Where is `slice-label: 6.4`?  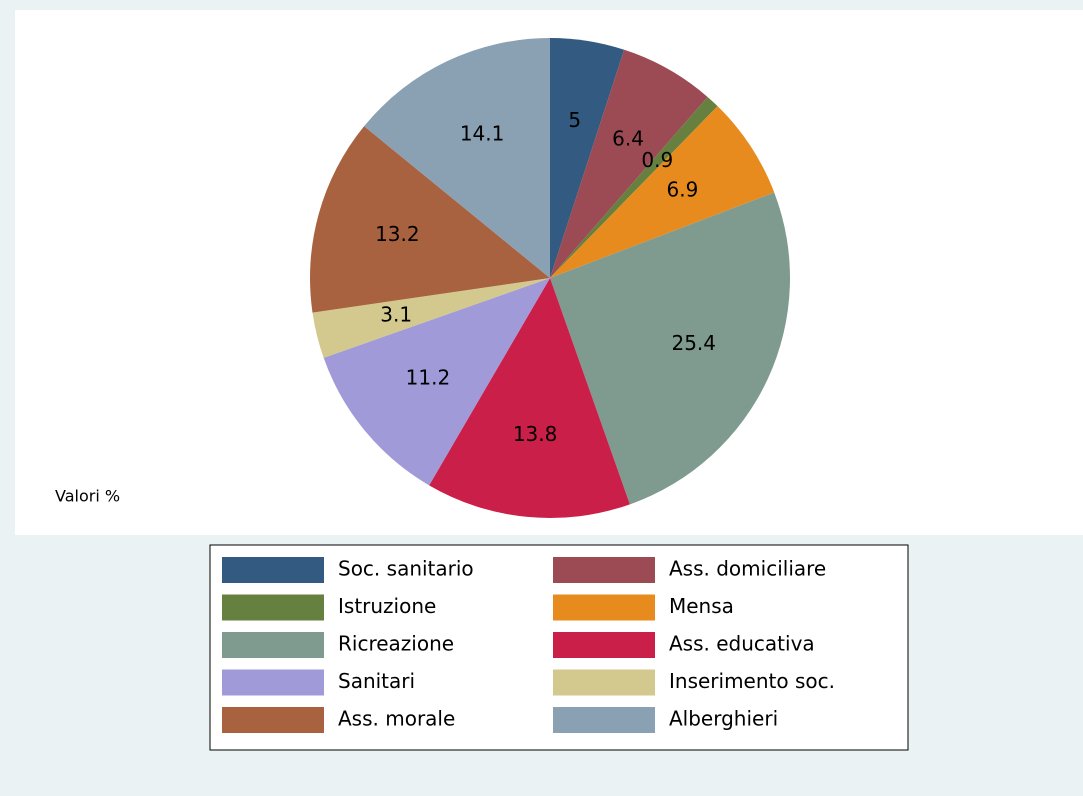
slice-label: 6.4 is located at coordinates (628, 139).